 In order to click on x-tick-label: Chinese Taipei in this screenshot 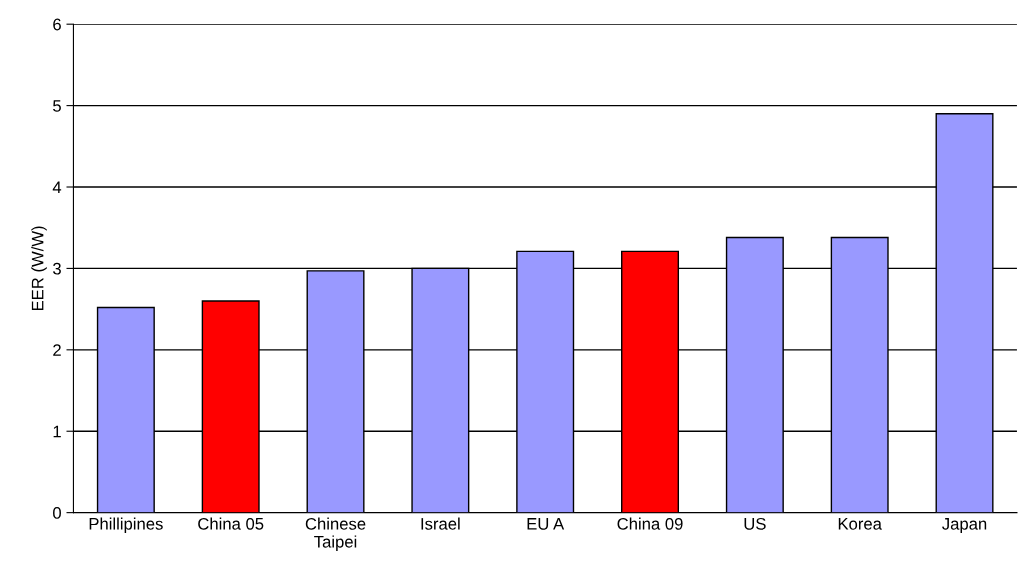, I will do `click(335, 534)`.